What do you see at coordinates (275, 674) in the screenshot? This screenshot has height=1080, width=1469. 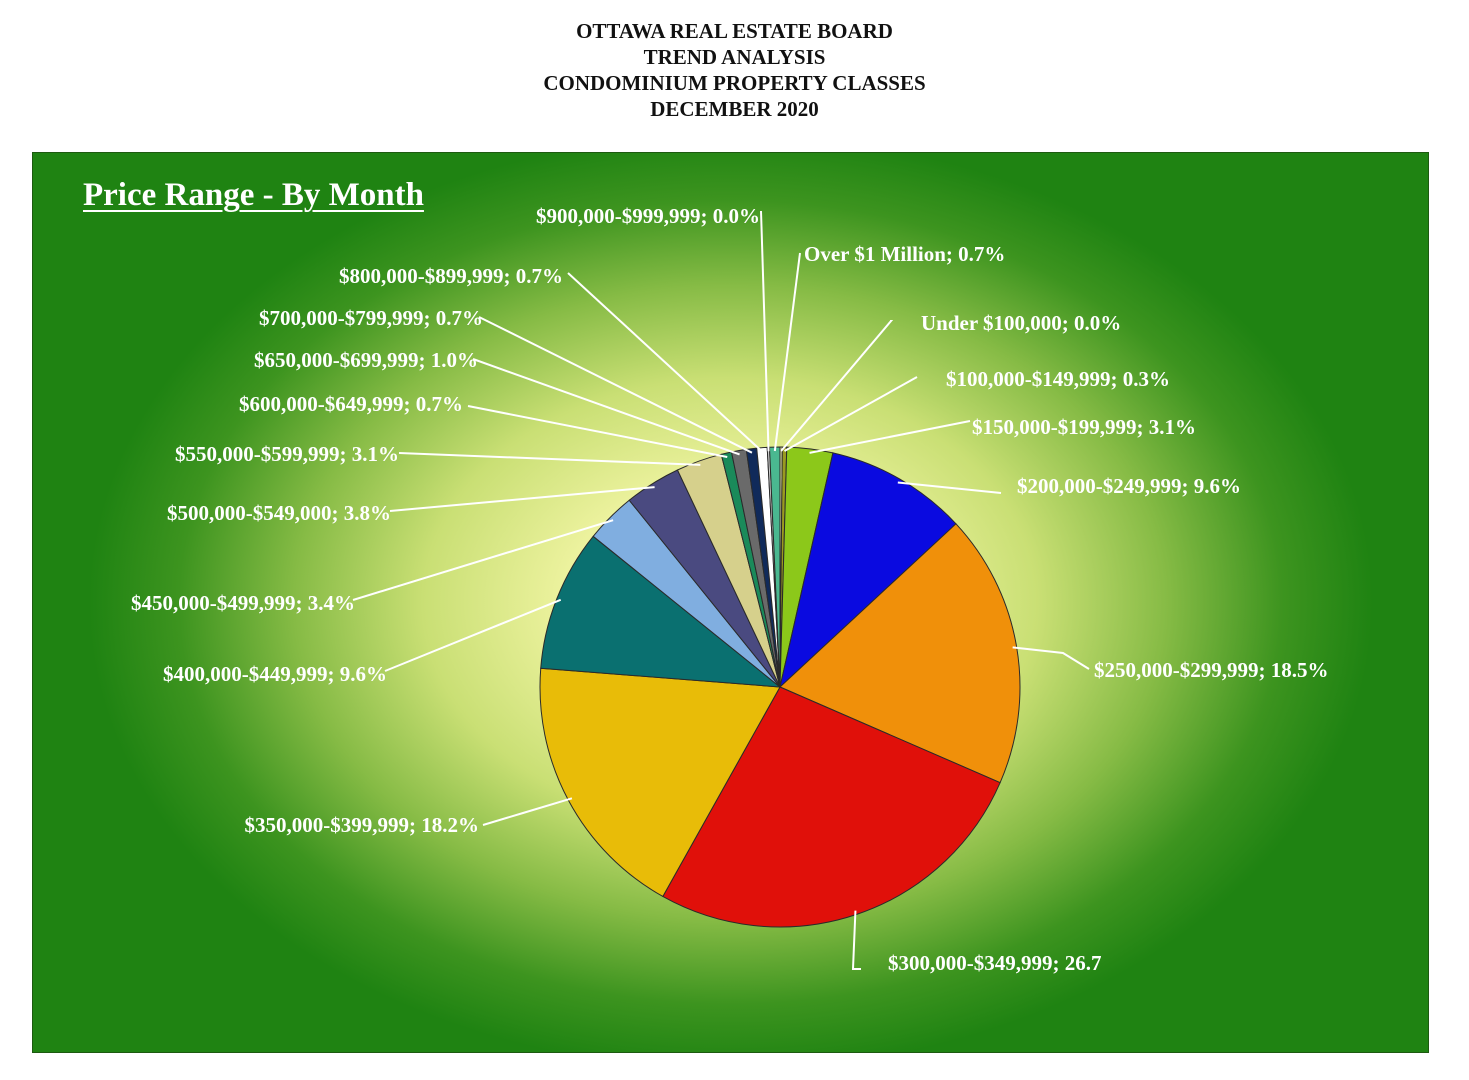 I see `slice-label: $400,000-$449,999; 9.6%` at bounding box center [275, 674].